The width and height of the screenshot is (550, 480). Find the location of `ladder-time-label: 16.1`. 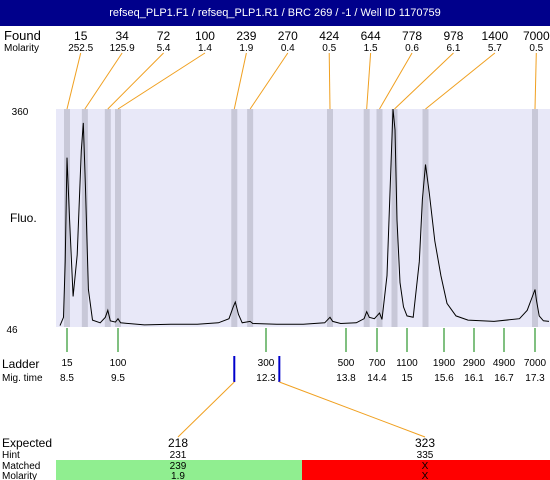

ladder-time-label: 16.1 is located at coordinates (474, 378).